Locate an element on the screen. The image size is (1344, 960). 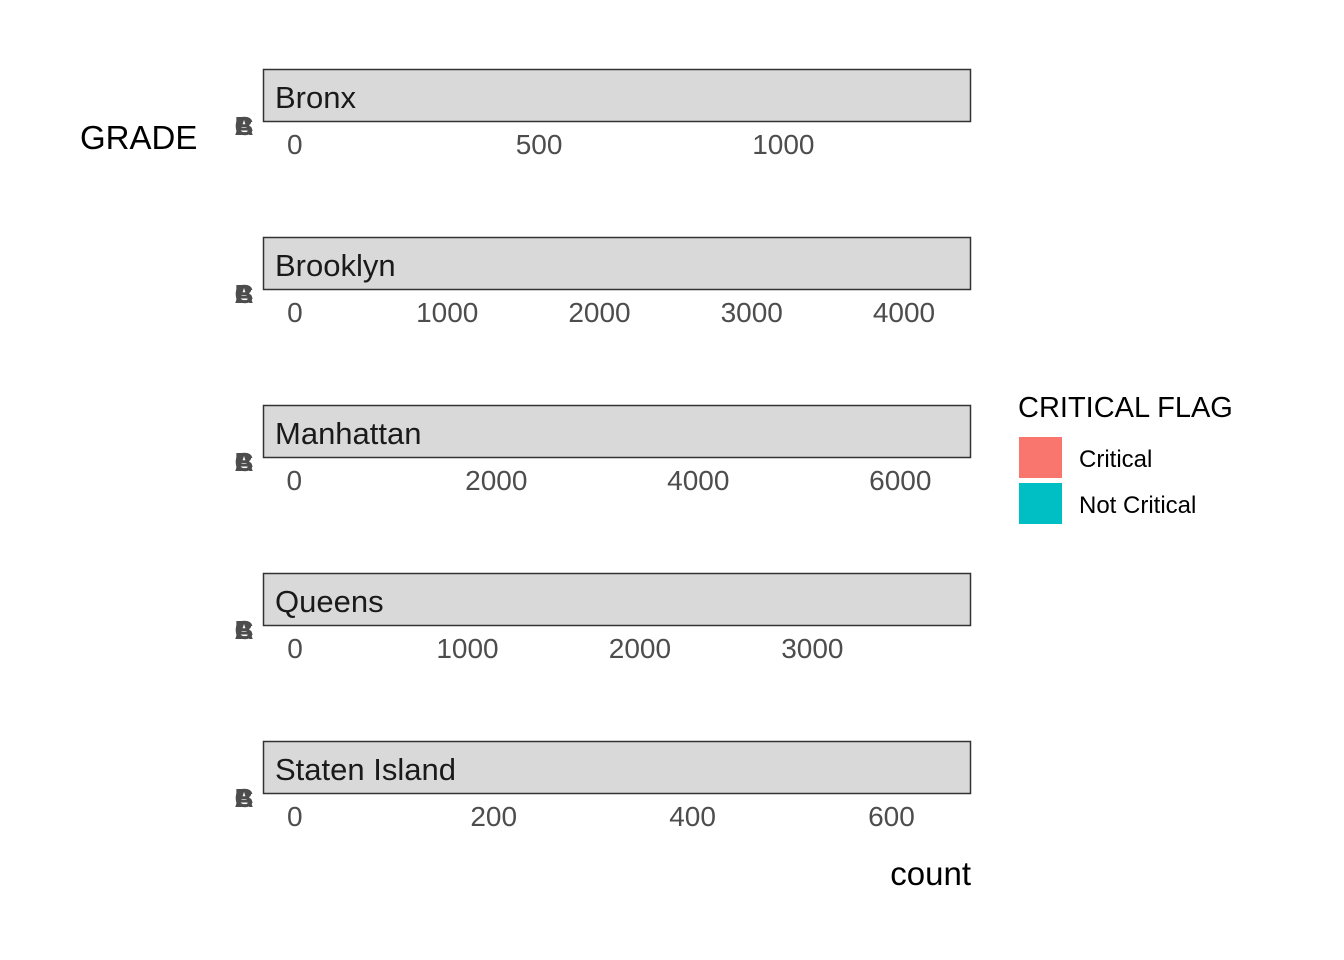
legend-item: Critical is located at coordinates (1085, 457).